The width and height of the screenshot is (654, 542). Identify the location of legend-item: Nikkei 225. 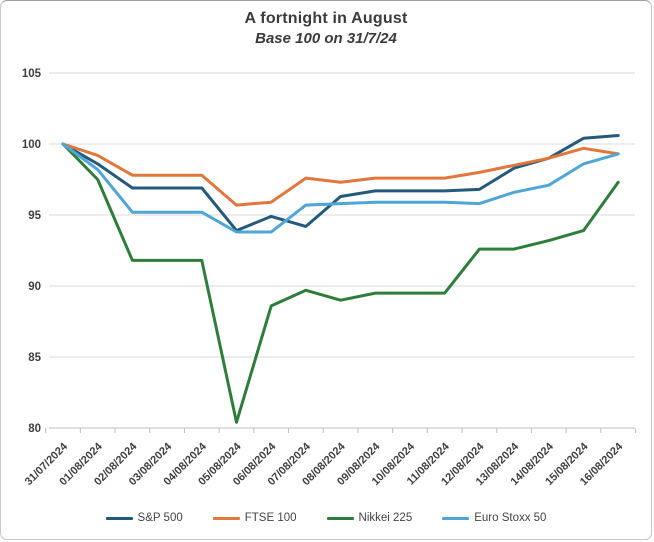
(369, 518).